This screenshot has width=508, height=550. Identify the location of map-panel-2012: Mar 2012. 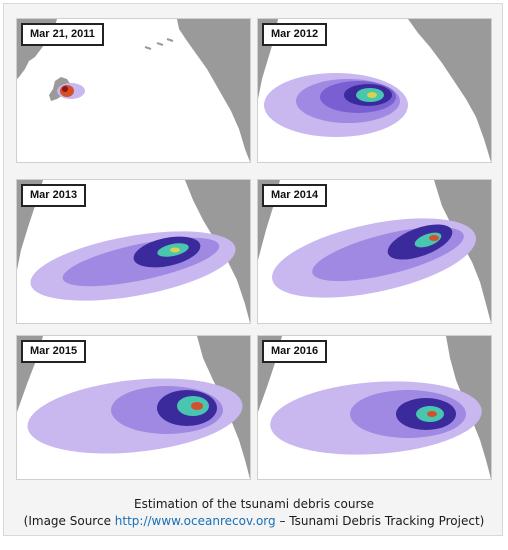
(374, 90).